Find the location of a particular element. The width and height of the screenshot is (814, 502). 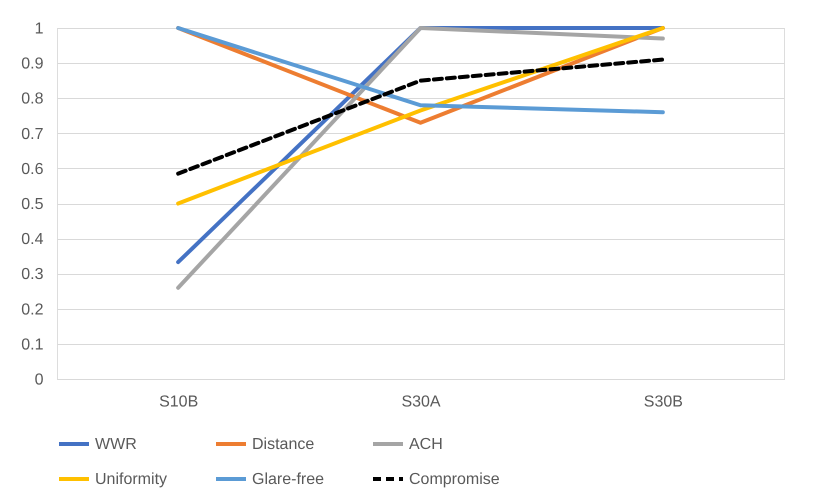

y-tick-label: 1 is located at coordinates (39, 29).